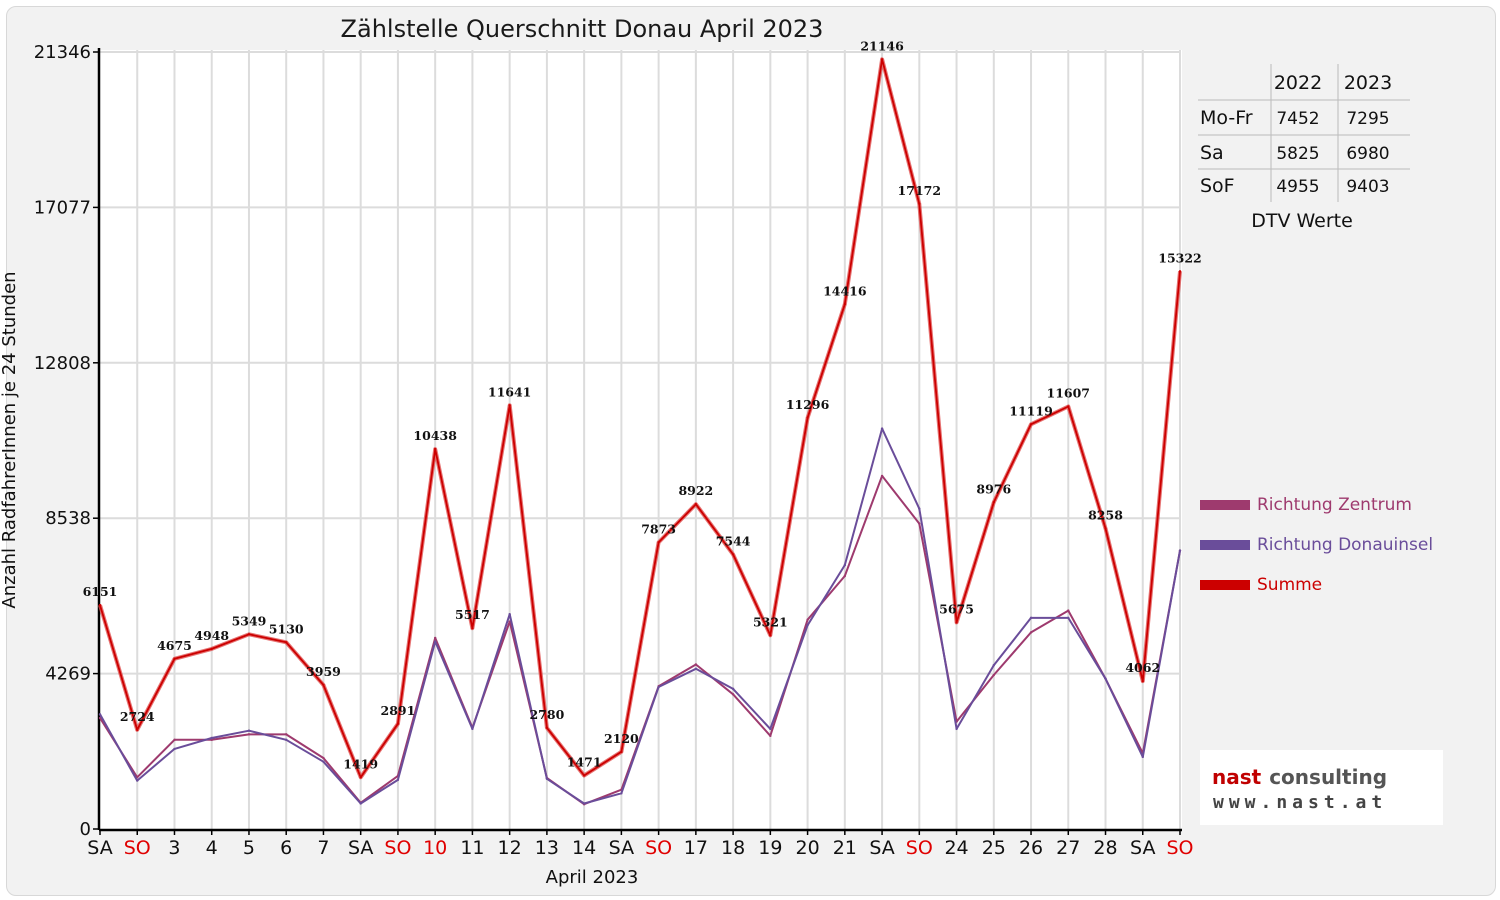 Image resolution: width=1500 pixels, height=900 pixels. I want to click on x-tick-label: 7, so click(323, 848).